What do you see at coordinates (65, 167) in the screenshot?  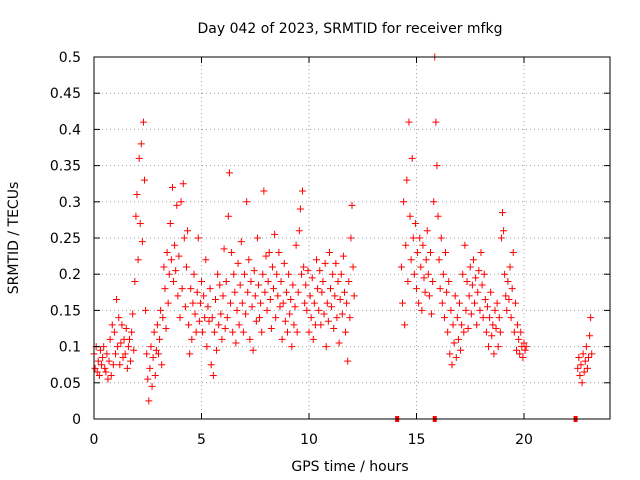 I see `y-tick-label: 0.35` at bounding box center [65, 167].